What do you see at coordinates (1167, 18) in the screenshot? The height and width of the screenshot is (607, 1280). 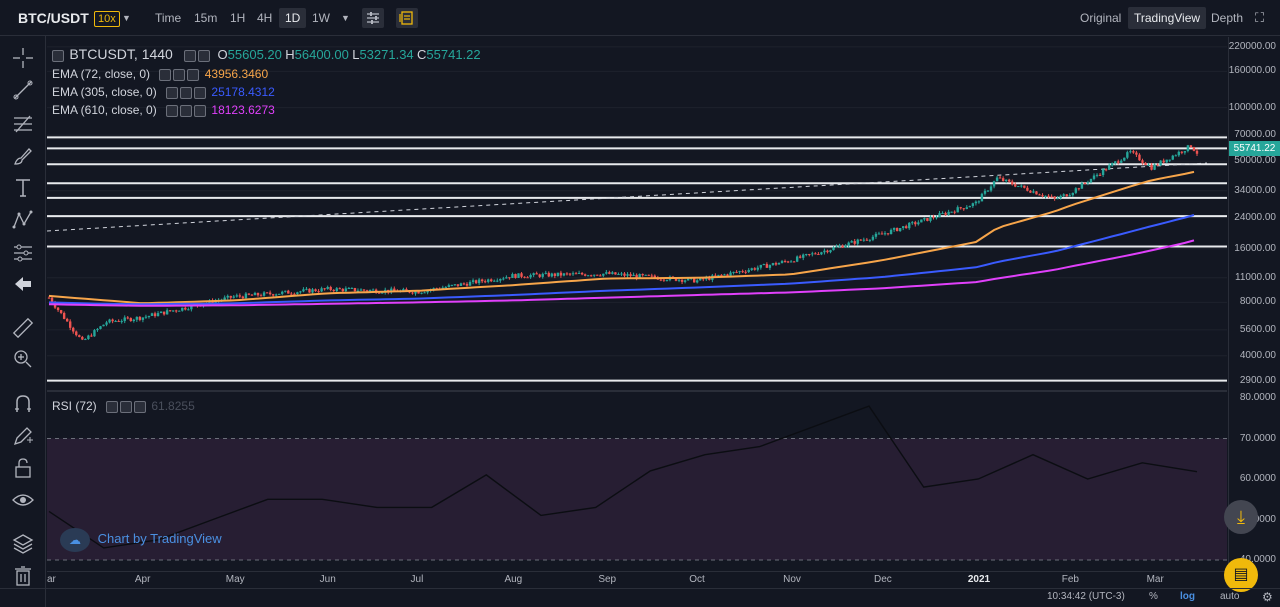 I see `view-tradingview: TradingView` at bounding box center [1167, 18].